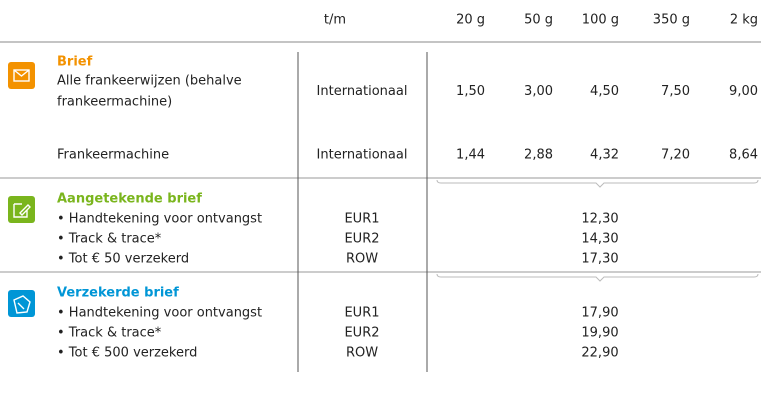 This screenshot has width=761, height=401. I want to click on weight-header: 100 g, so click(600, 20).